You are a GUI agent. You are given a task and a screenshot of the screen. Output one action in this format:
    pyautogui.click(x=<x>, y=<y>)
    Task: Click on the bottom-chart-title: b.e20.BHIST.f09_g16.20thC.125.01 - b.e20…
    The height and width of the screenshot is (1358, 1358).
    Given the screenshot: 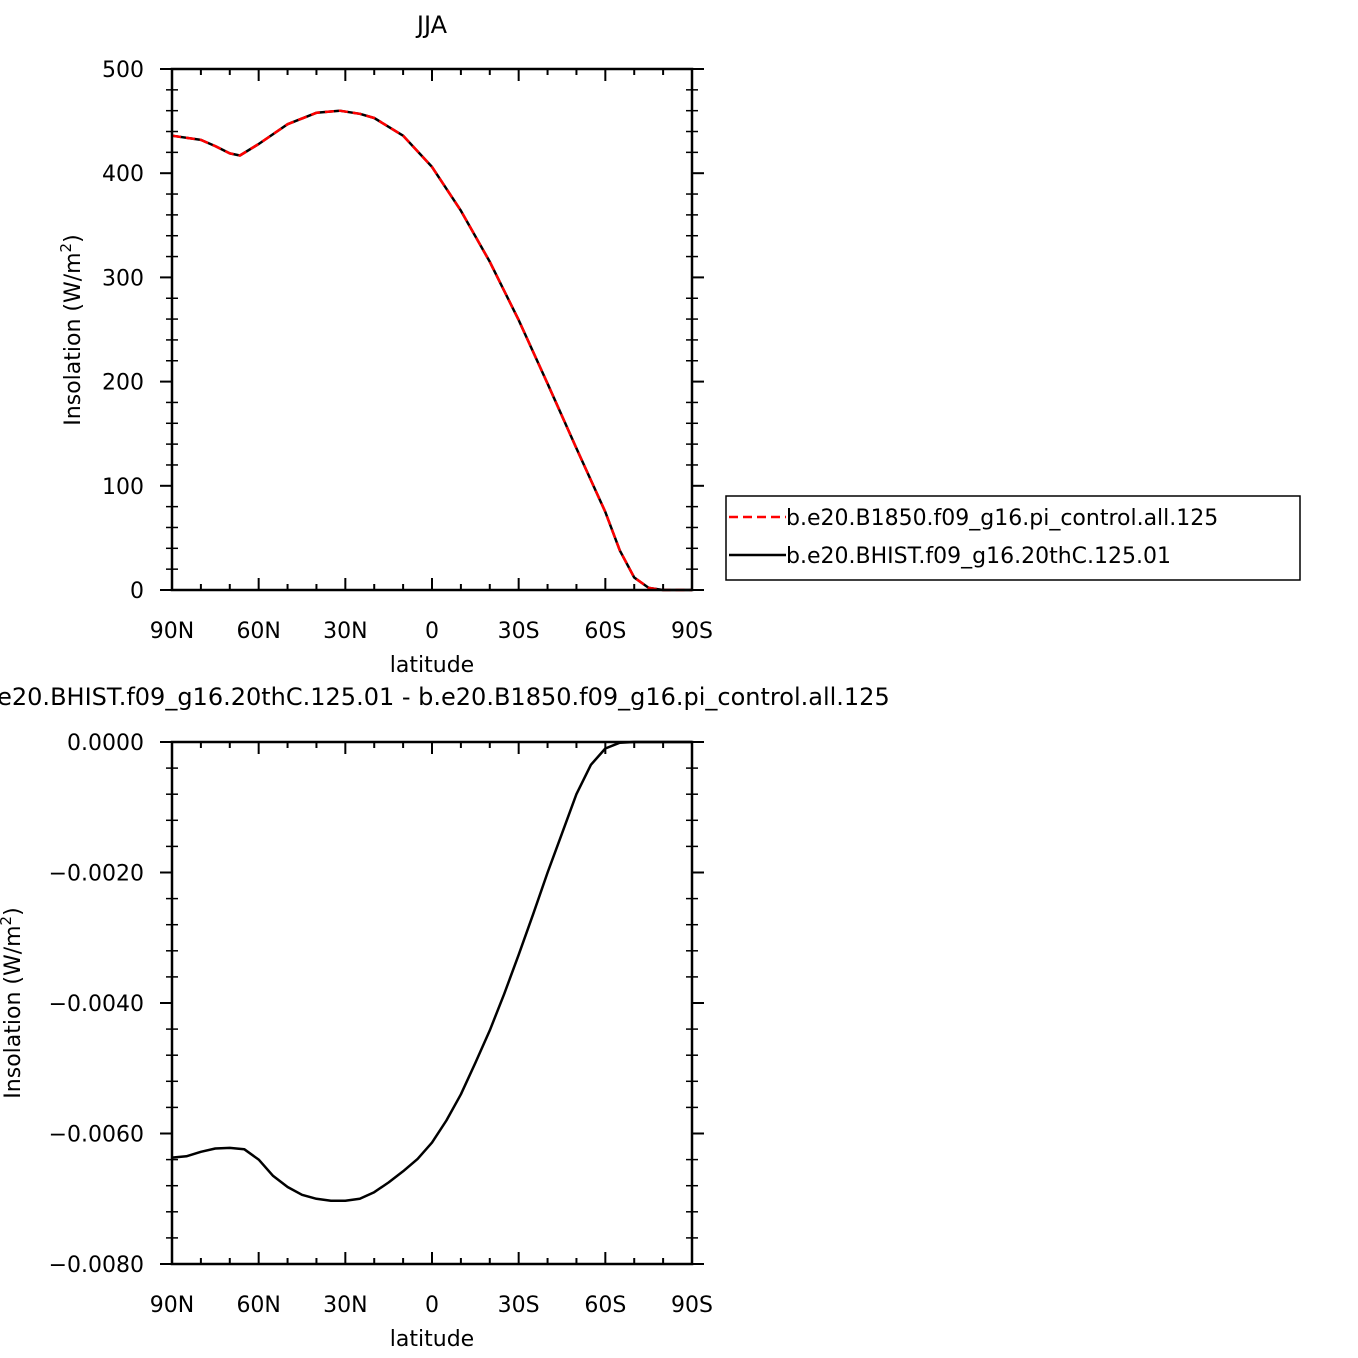 What is the action you would take?
    pyautogui.click(x=445, y=697)
    